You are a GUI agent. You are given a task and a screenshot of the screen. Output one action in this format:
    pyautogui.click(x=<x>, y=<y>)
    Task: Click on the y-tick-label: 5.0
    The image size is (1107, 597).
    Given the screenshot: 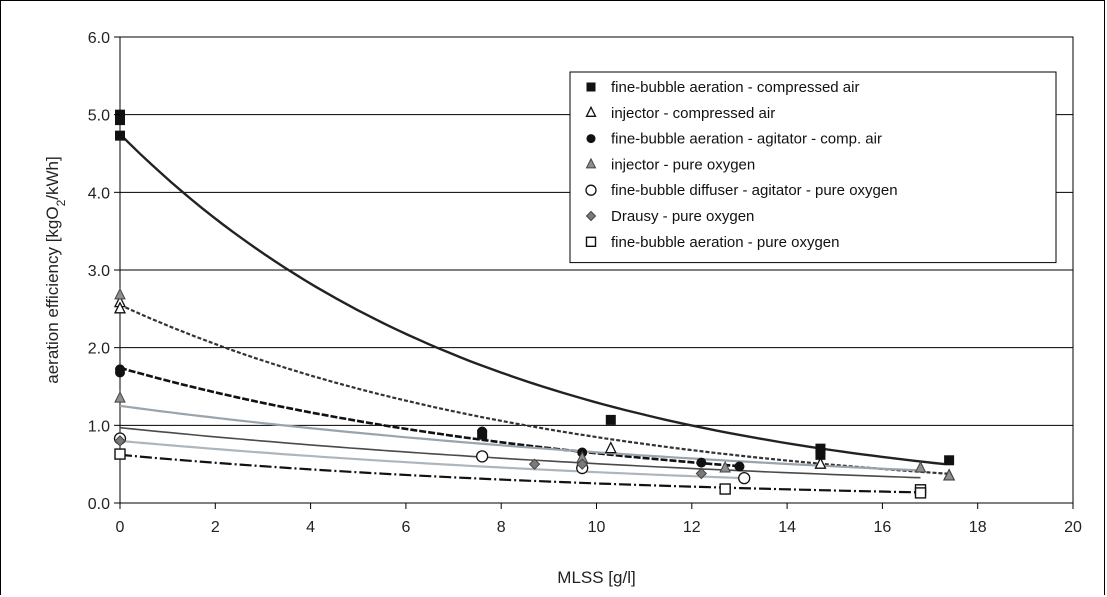 What is the action you would take?
    pyautogui.click(x=99, y=116)
    